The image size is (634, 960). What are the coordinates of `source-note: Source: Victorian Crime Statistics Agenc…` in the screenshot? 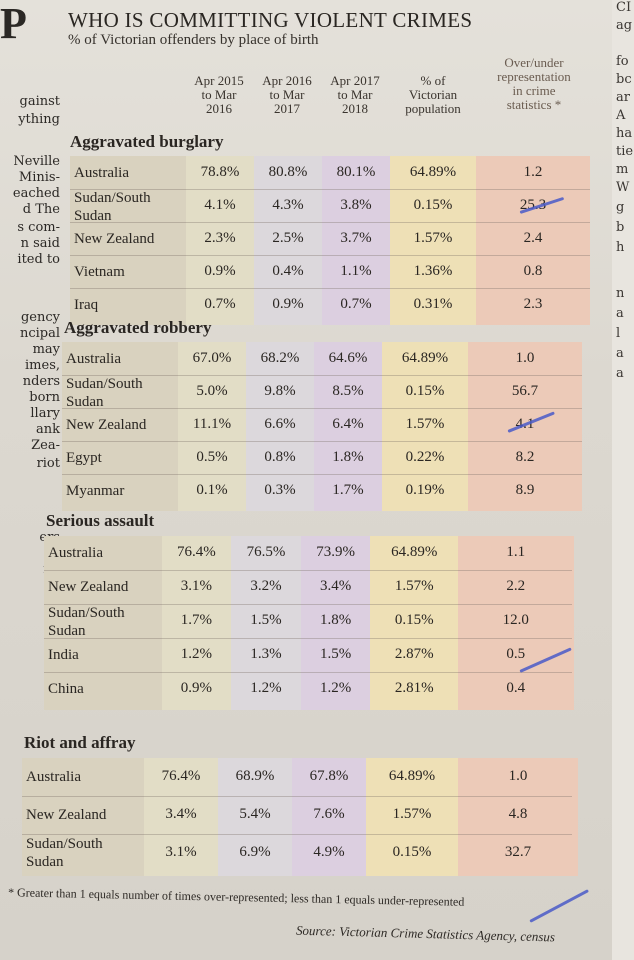 It's located at (425, 933).